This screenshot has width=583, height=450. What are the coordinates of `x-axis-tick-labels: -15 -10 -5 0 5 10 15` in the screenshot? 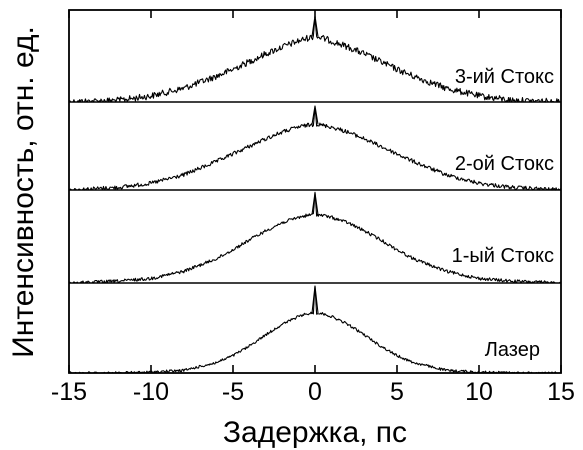 It's located at (313, 392).